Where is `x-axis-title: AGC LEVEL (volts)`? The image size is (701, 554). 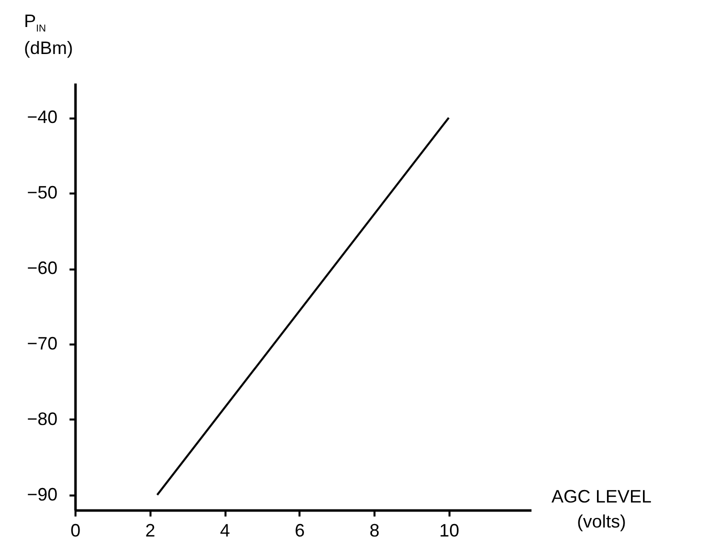 x-axis-title: AGC LEVEL (volts) is located at coordinates (601, 509).